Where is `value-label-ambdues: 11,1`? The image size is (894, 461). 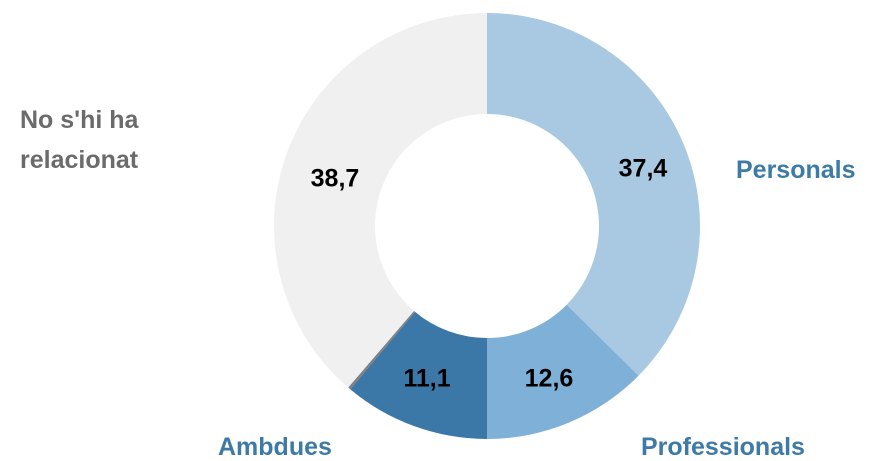 value-label-ambdues: 11,1 is located at coordinates (426, 379).